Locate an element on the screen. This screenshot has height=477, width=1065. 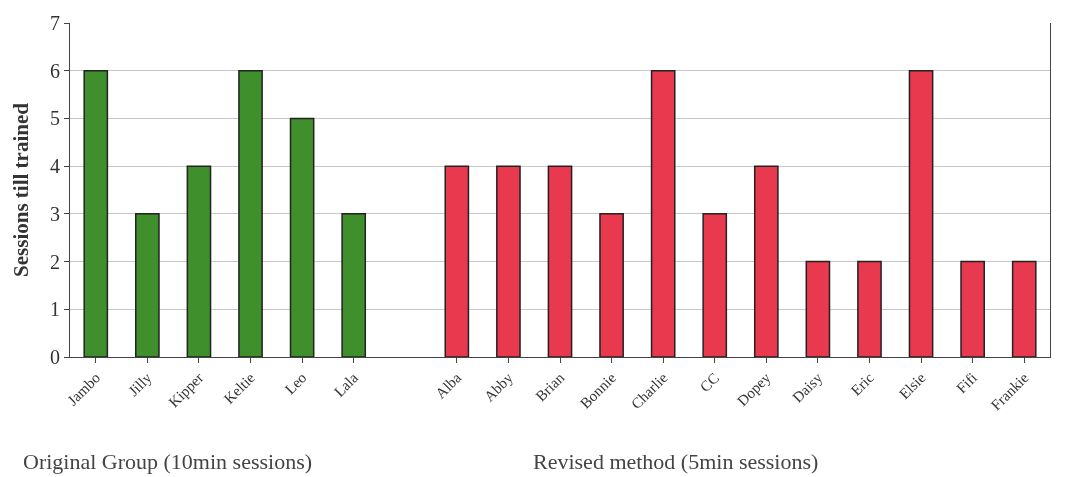
y-tick-label: 1 is located at coordinates (55, 309).